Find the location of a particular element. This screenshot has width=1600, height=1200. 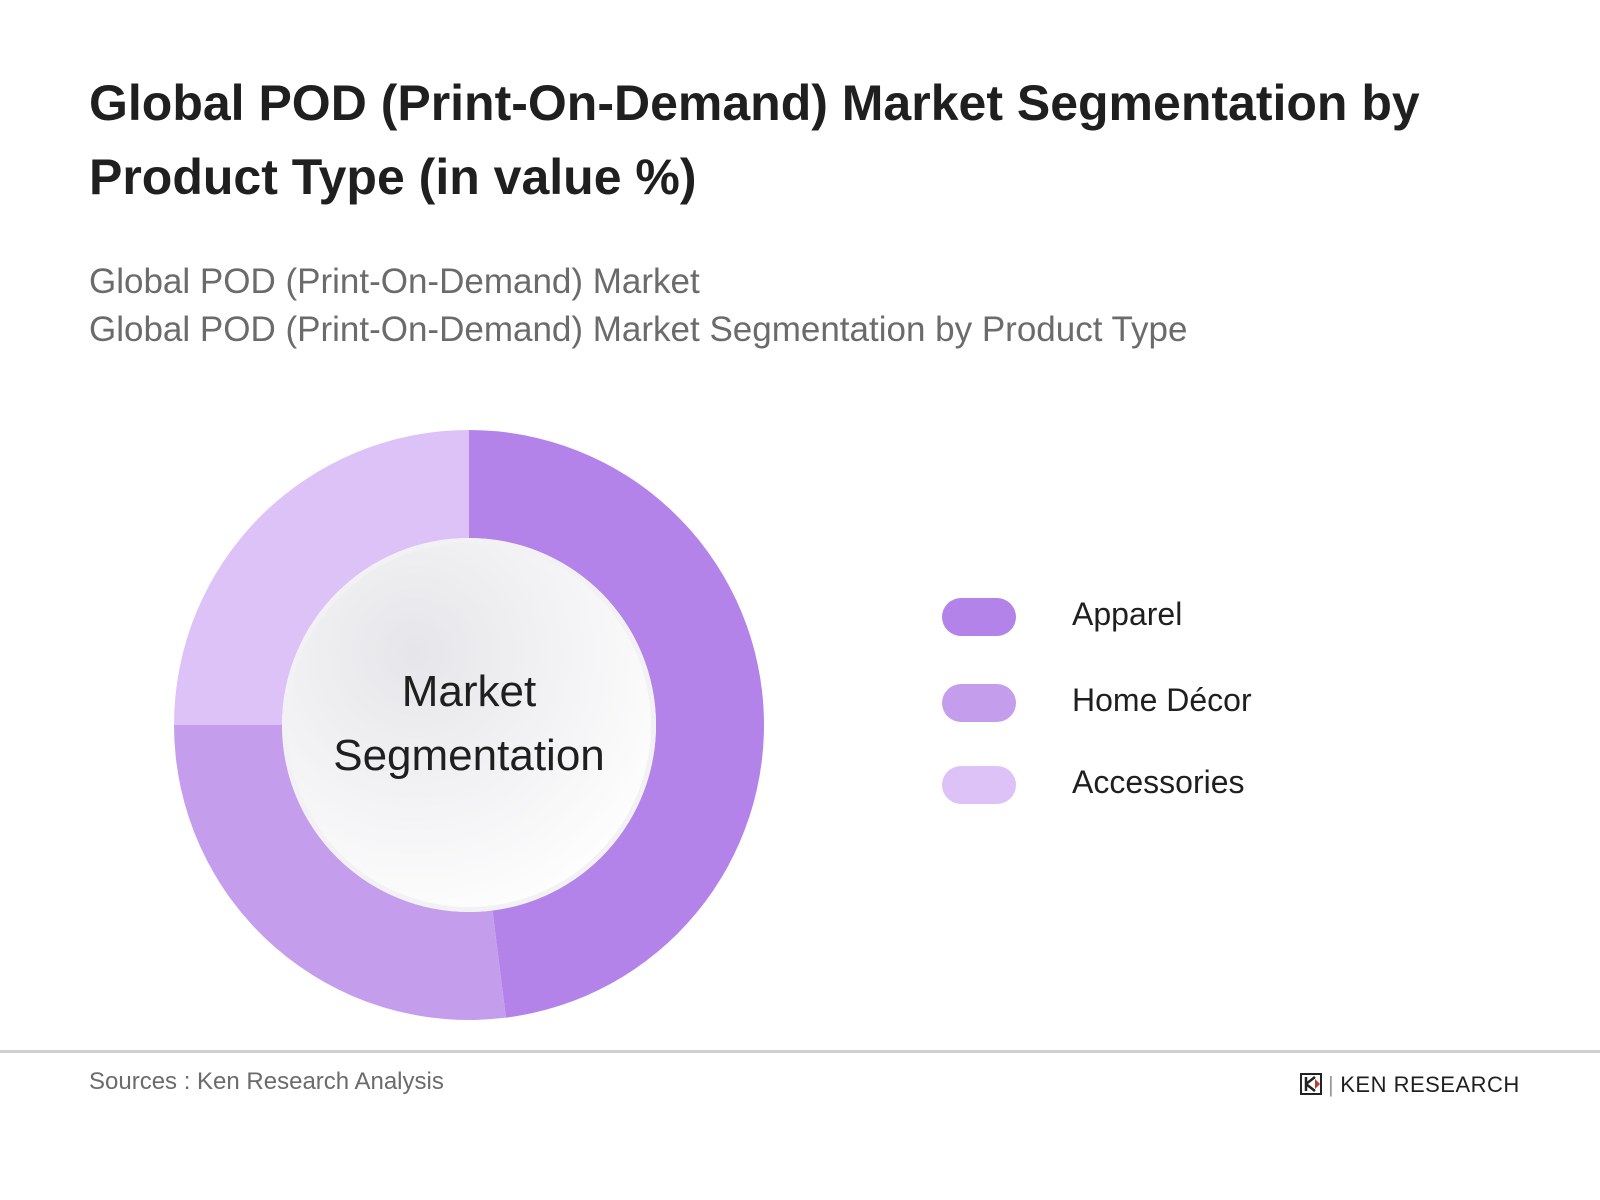

center-disc is located at coordinates (469, 725).